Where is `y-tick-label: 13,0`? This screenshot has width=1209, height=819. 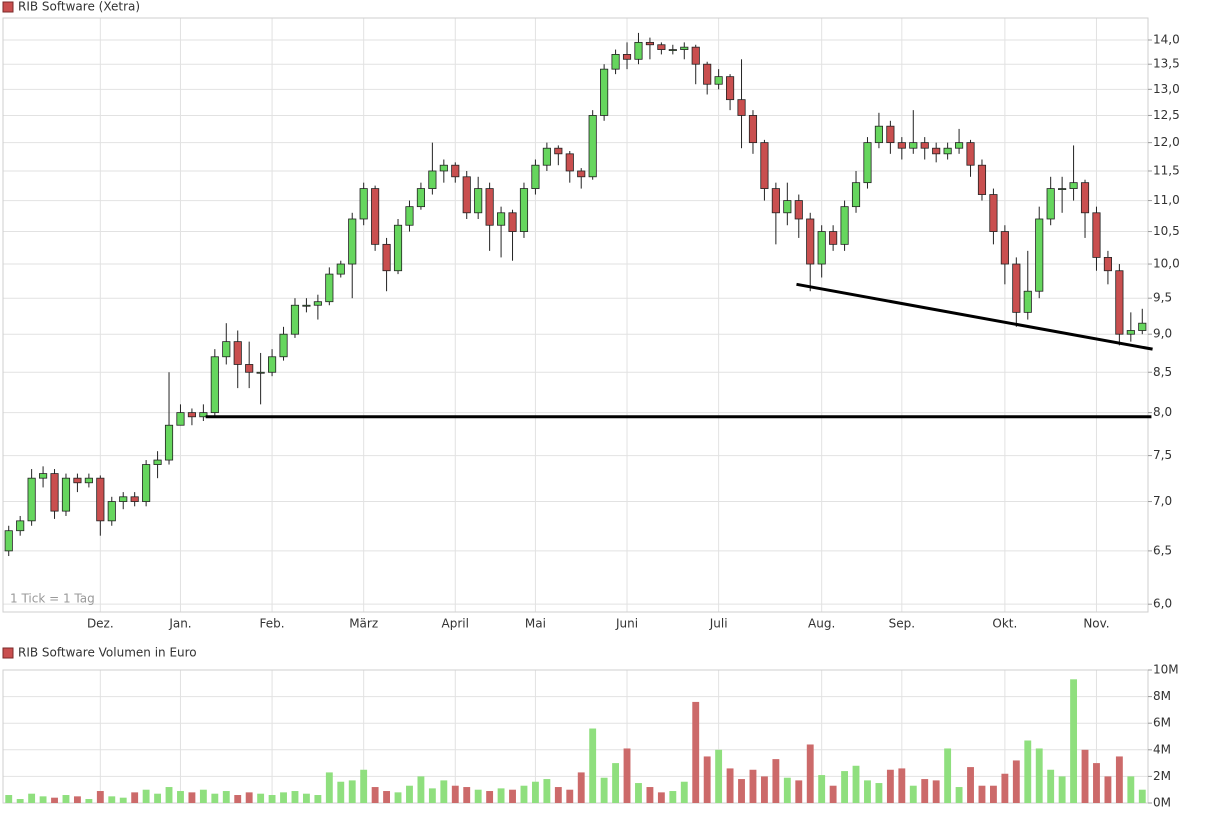 y-tick-label: 13,0 is located at coordinates (1166, 89).